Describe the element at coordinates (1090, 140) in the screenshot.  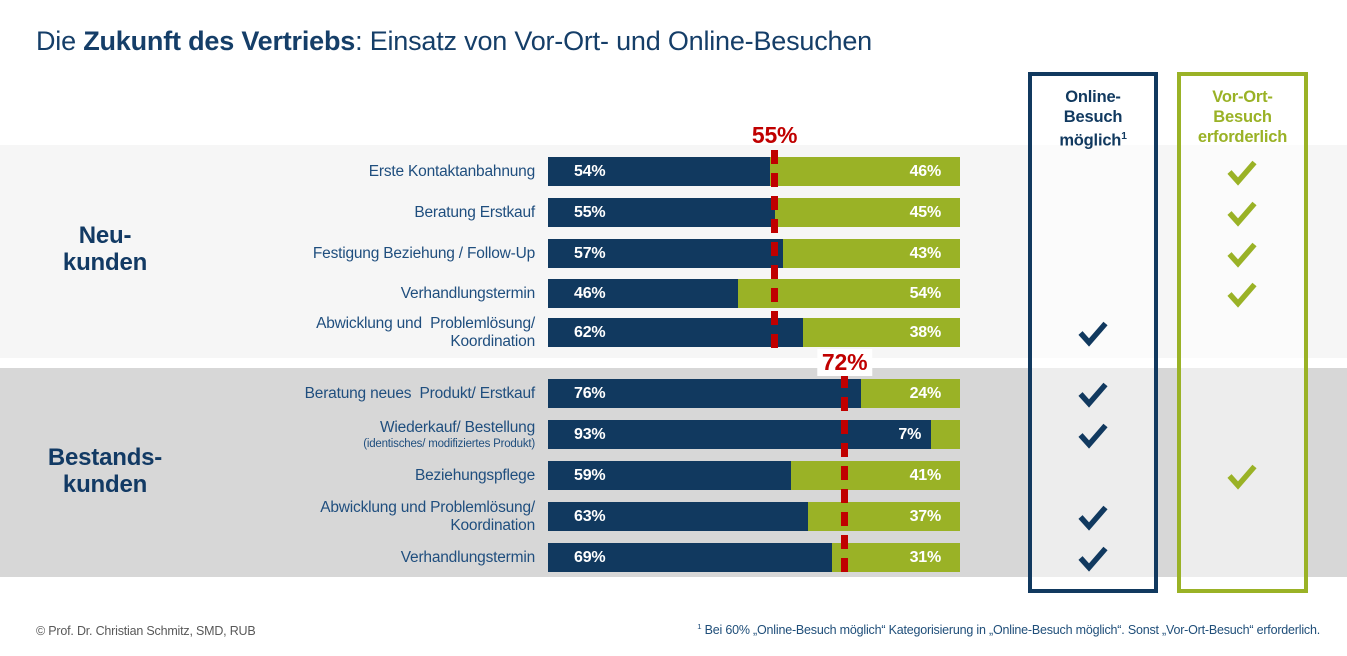
I see `column-header-text: möglich` at that location.